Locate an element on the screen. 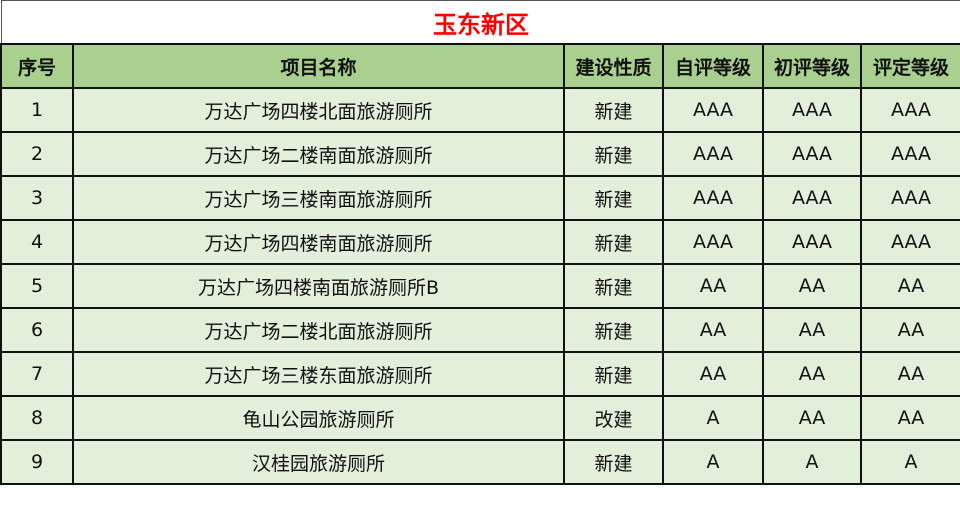 The width and height of the screenshot is (960, 507). table-row: 9 汉桂园旅游厕所 新建 A A A is located at coordinates (480, 462).